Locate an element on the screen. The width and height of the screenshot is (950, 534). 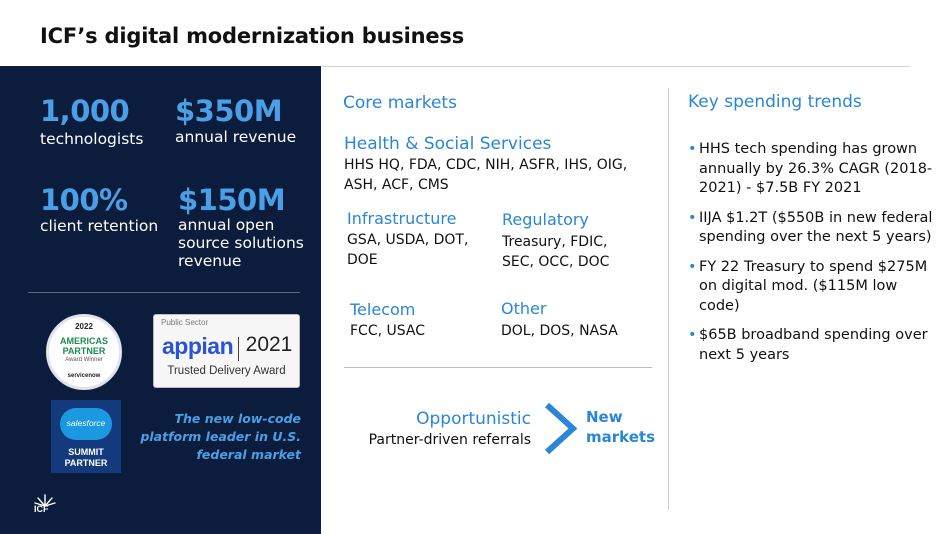
appian-sector-label: Public Sector is located at coordinates (185, 322).